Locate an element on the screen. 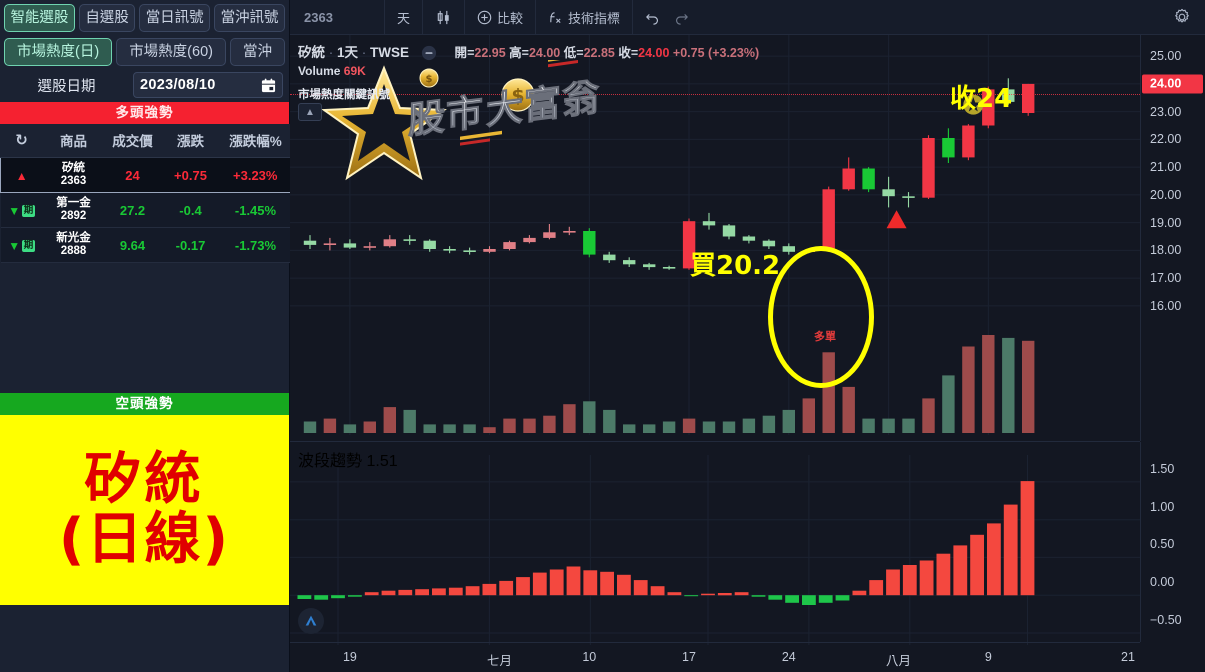 This screenshot has height=672, width=1205. lower-study-axis: 1.50 1.00 0.50 0.00 −0.50 is located at coordinates (1172, 542).